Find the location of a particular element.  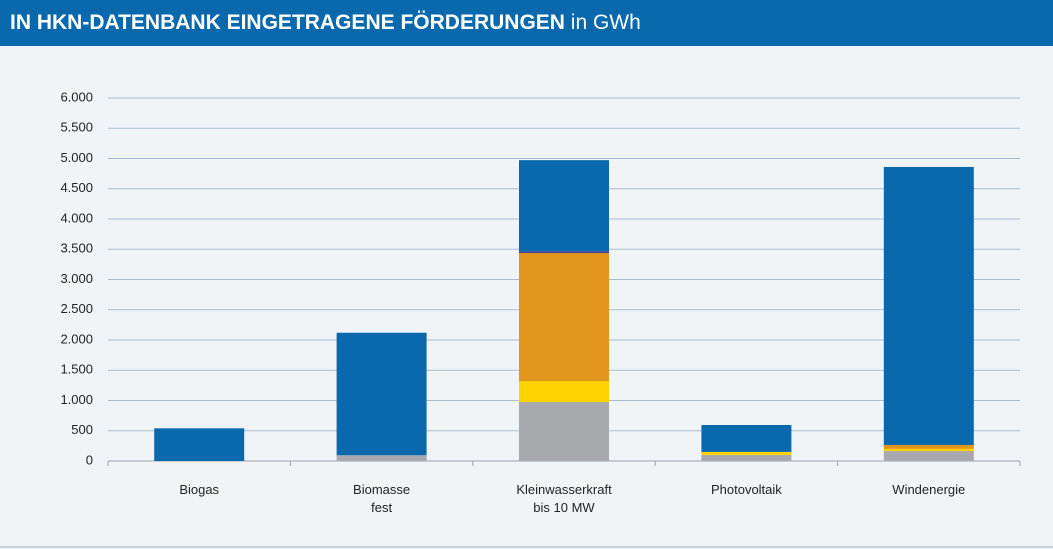

y-tick-label: 5.500 is located at coordinates (76, 127).